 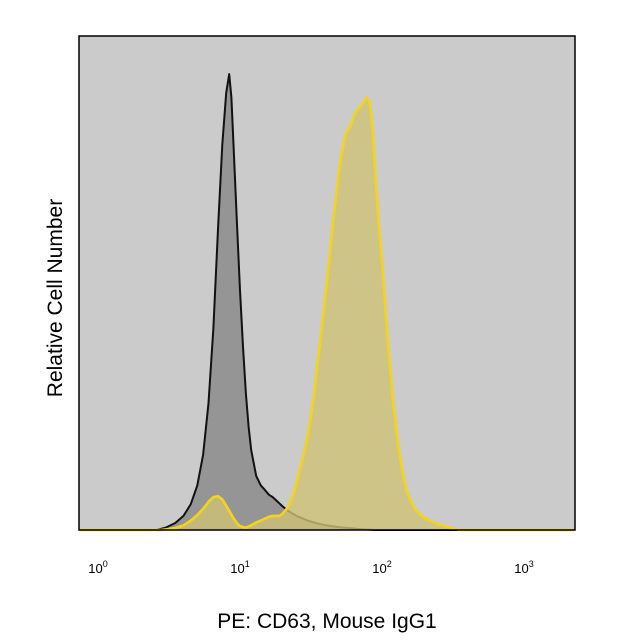 I want to click on x-tick-layer: 10⁰ 10¹ 10² 10³, so click(x=310, y=567).